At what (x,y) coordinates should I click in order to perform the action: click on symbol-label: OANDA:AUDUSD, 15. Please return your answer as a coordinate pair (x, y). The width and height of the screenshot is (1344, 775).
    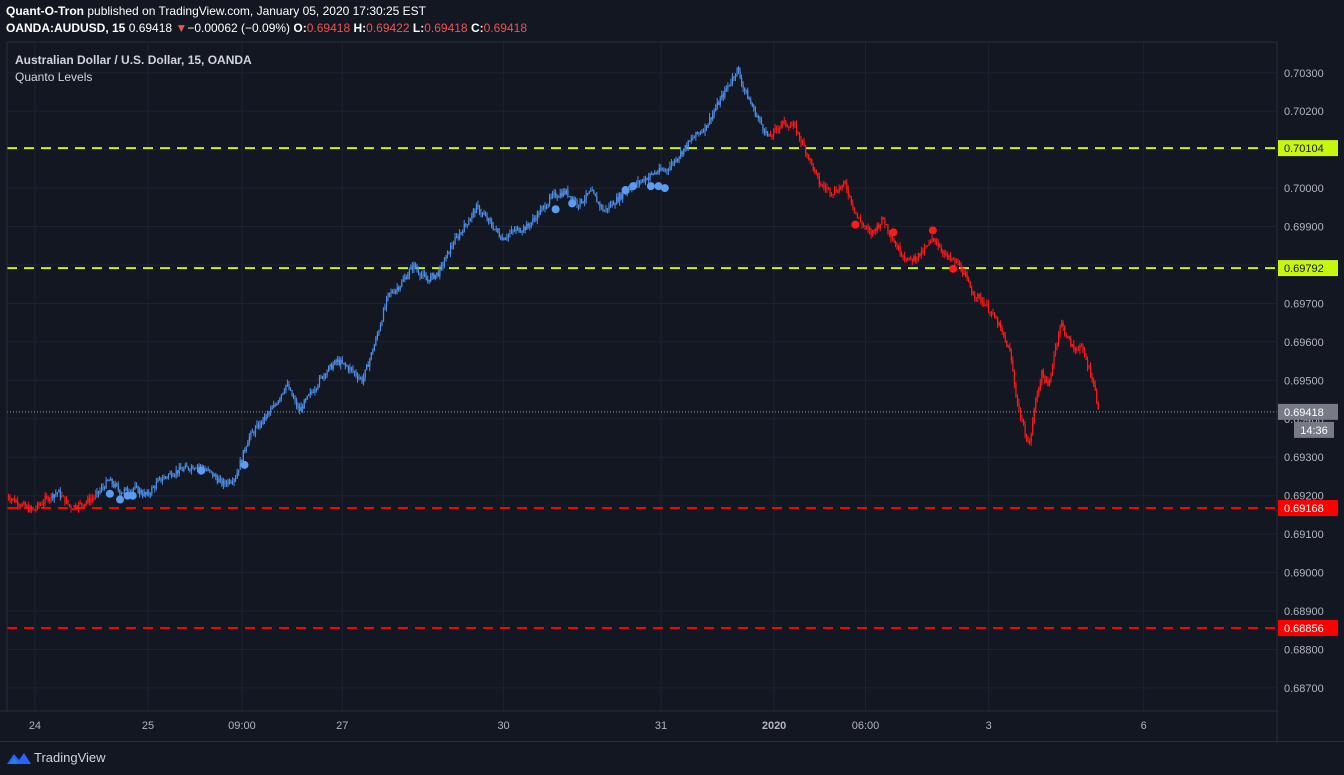
    Looking at the image, I should click on (66, 28).